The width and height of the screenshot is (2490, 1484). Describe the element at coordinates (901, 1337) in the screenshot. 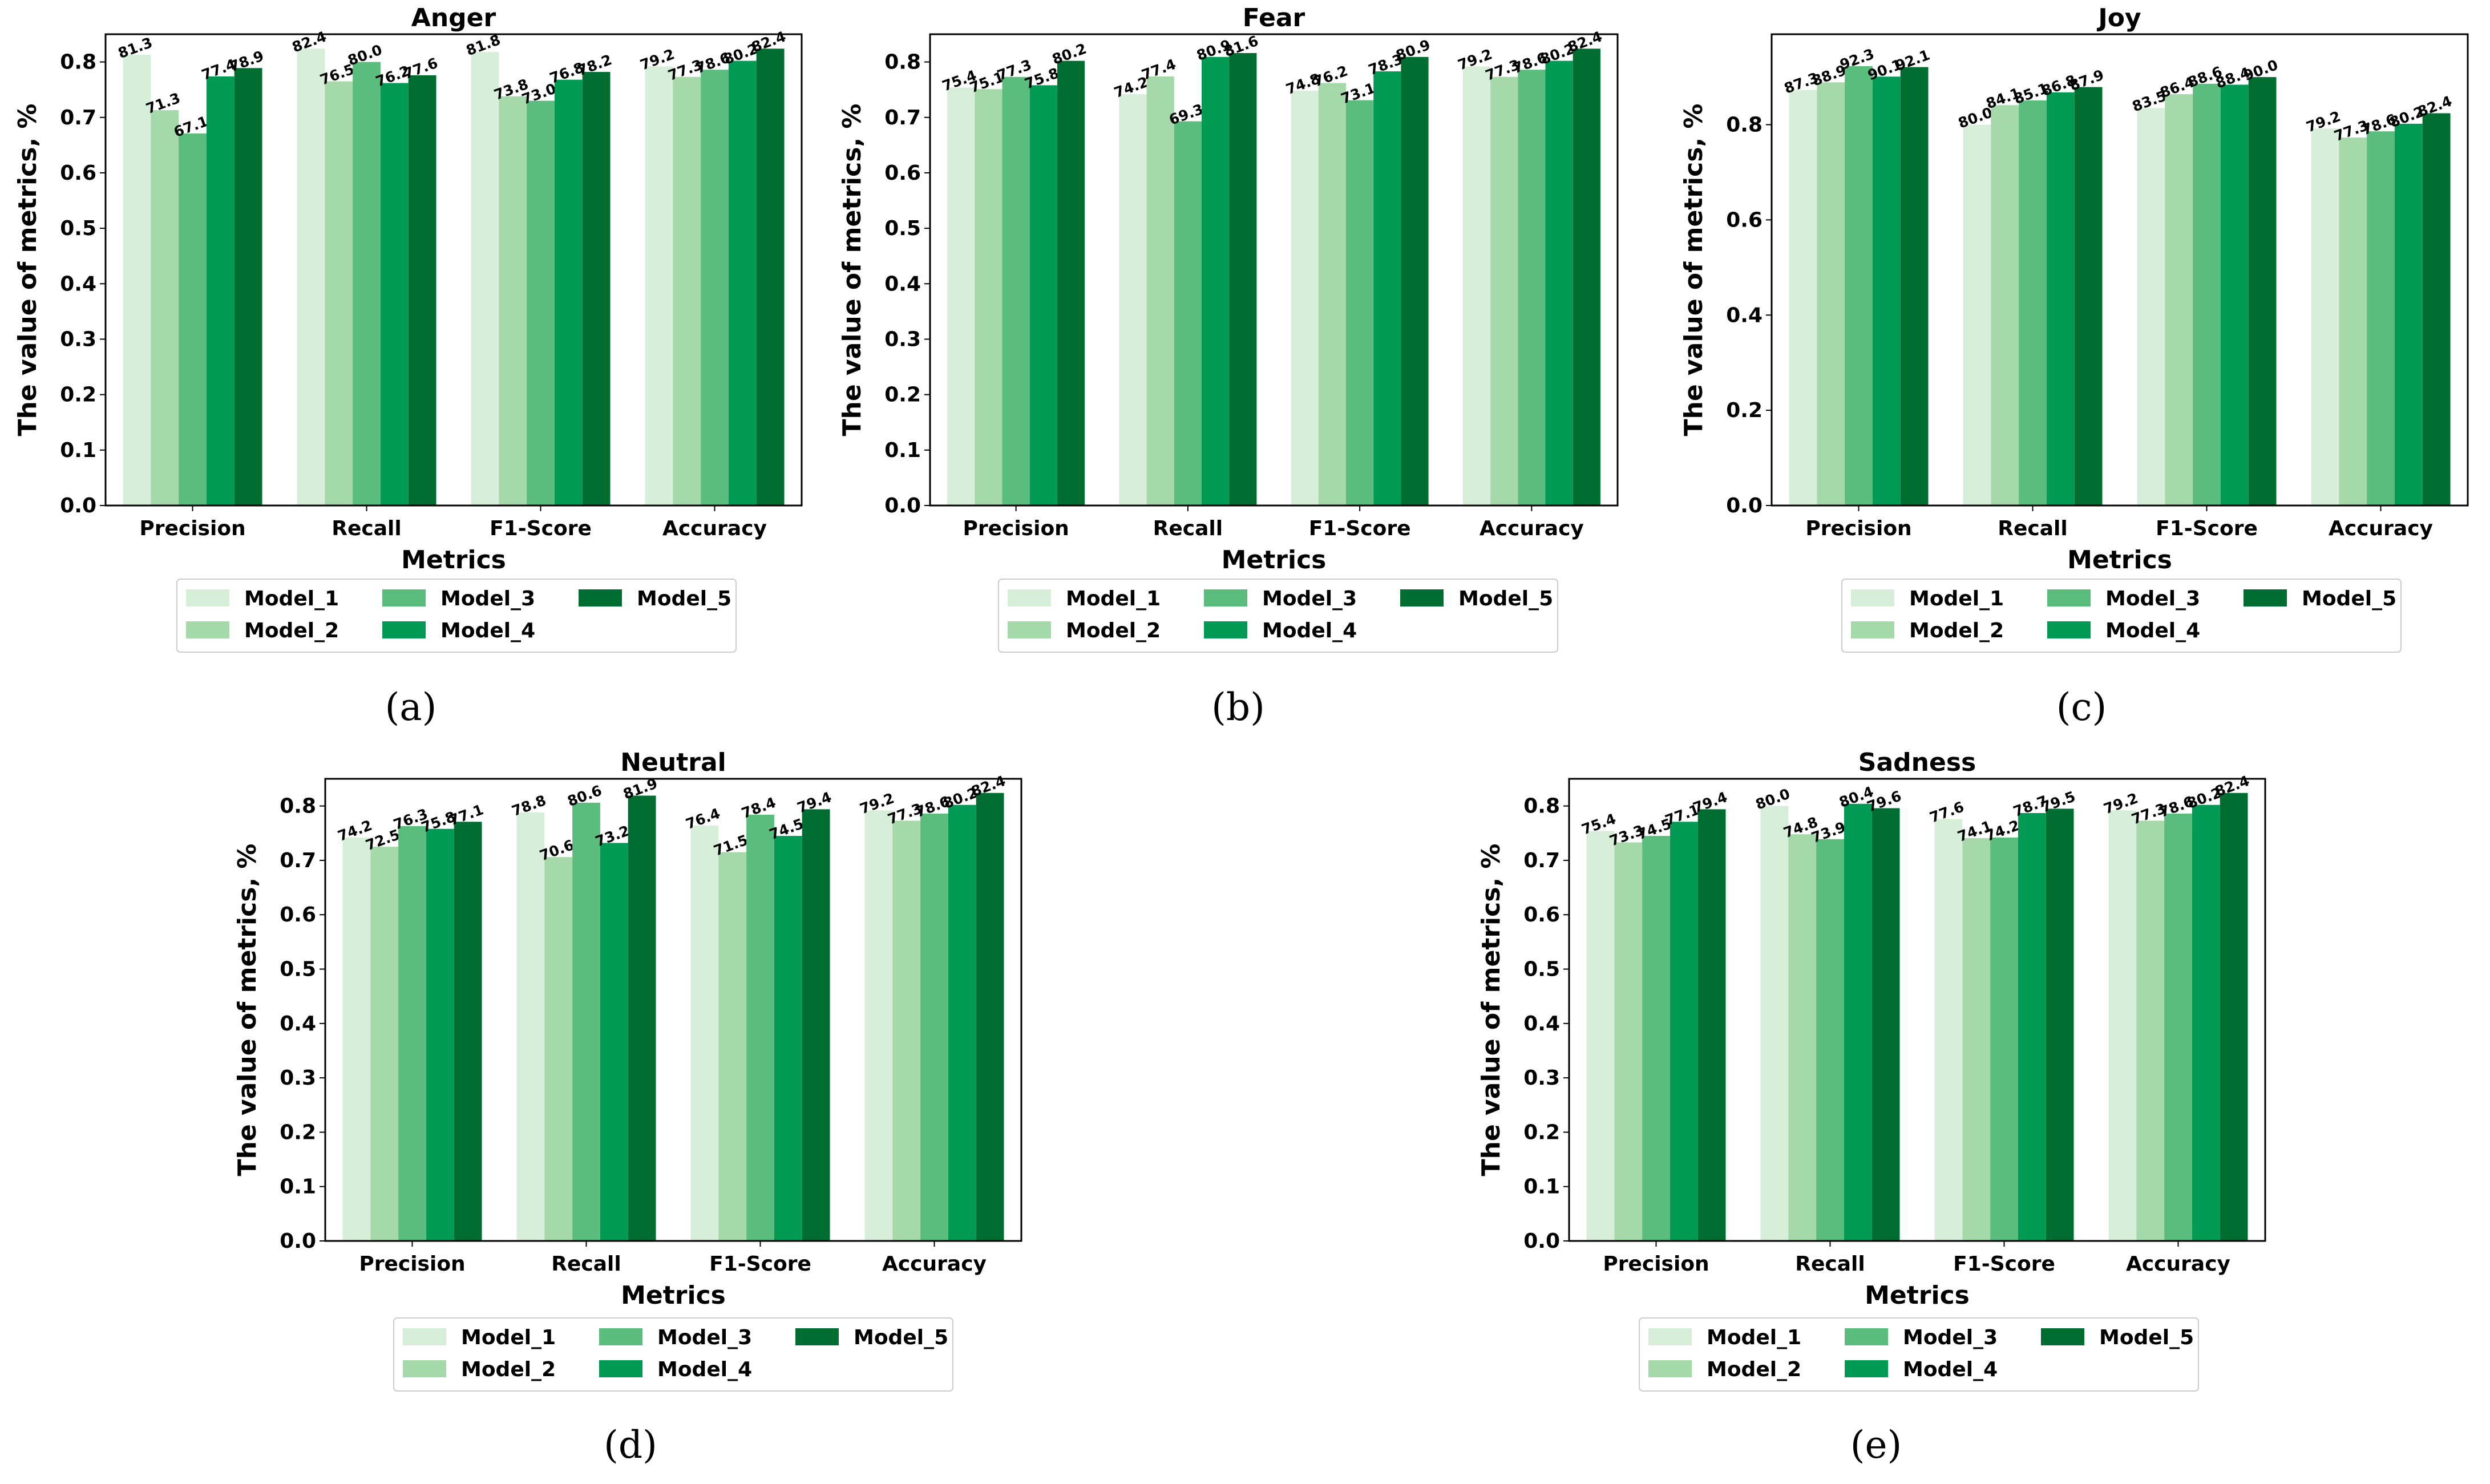

I see `legend-label: Model_5` at that location.